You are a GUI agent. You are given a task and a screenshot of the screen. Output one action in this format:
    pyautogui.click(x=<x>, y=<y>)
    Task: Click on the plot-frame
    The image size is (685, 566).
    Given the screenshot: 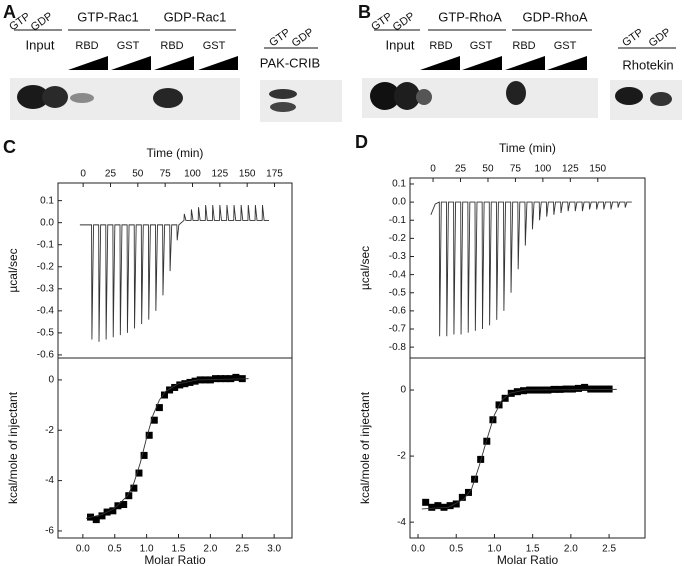 What is the action you would take?
    pyautogui.click(x=175, y=448)
    